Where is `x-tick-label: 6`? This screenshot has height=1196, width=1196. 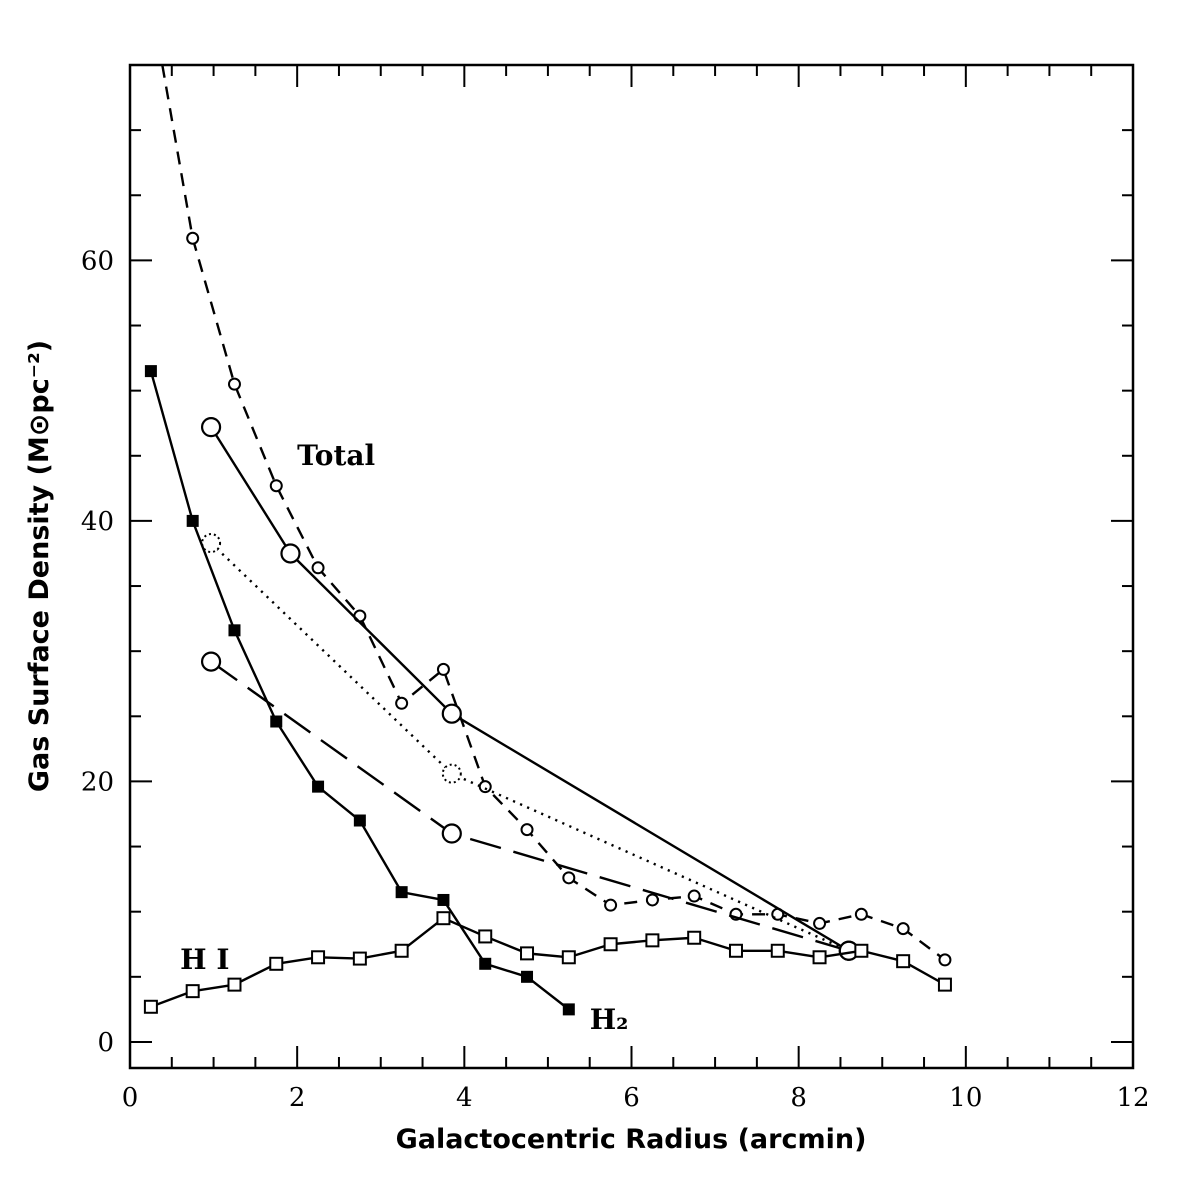 x-tick-label: 6 is located at coordinates (631, 1098).